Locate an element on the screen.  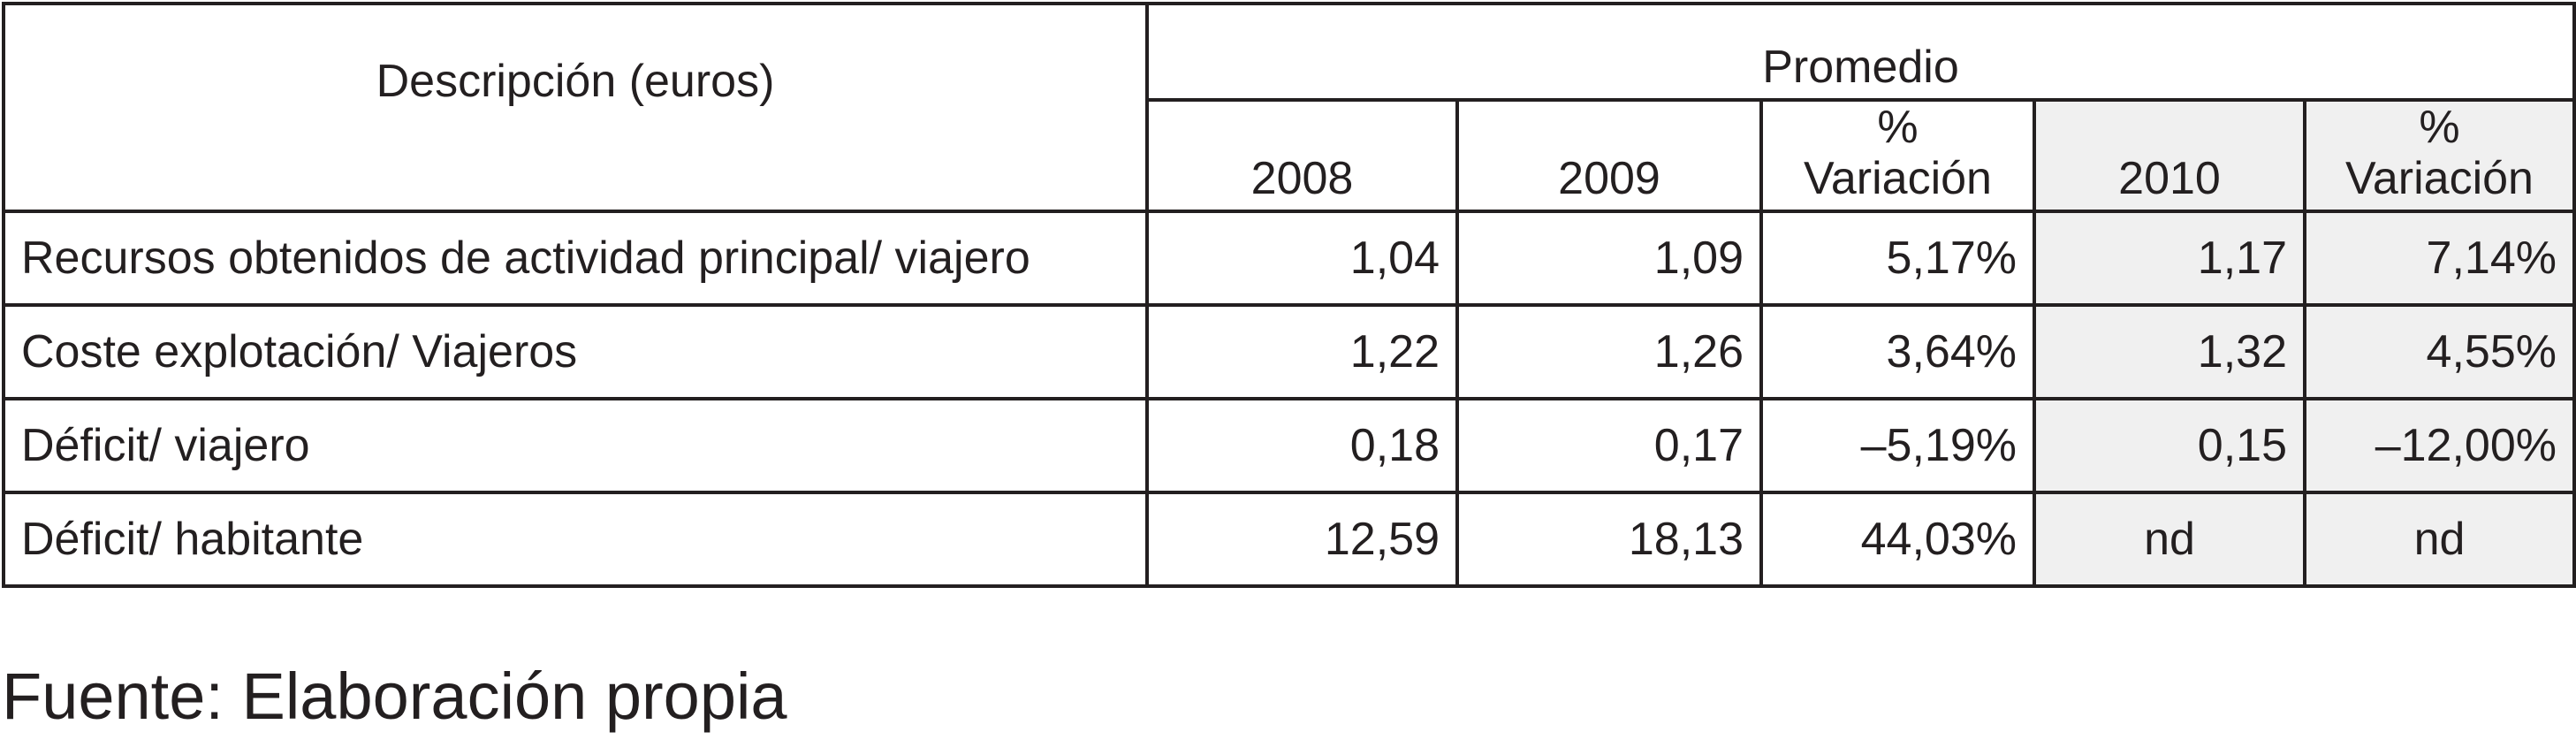
cell: 7,14% is located at coordinates (2439, 259).